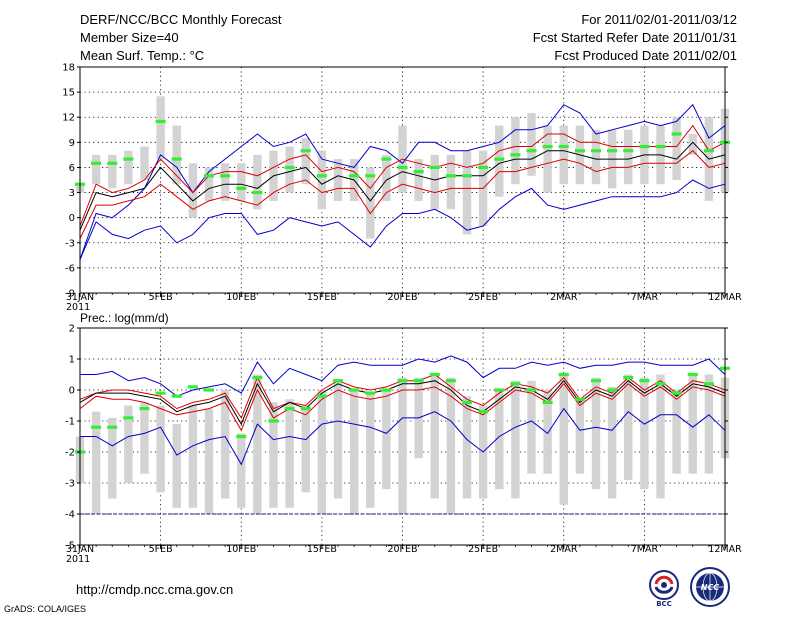  I want to click on y-tick-label: 3, so click(72, 193).